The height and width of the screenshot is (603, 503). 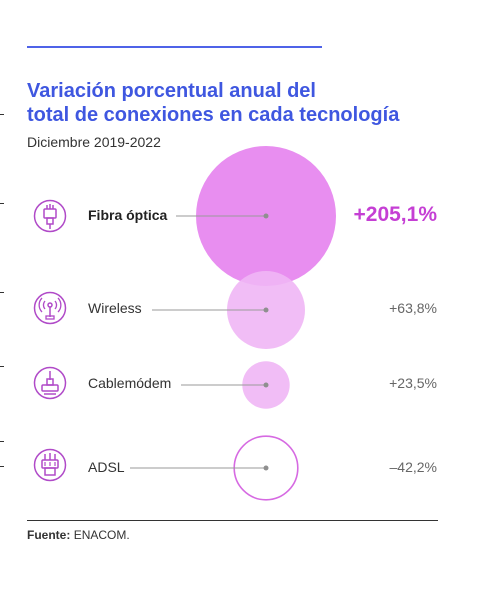 I want to click on cable-modem-icon, so click(x=50, y=383).